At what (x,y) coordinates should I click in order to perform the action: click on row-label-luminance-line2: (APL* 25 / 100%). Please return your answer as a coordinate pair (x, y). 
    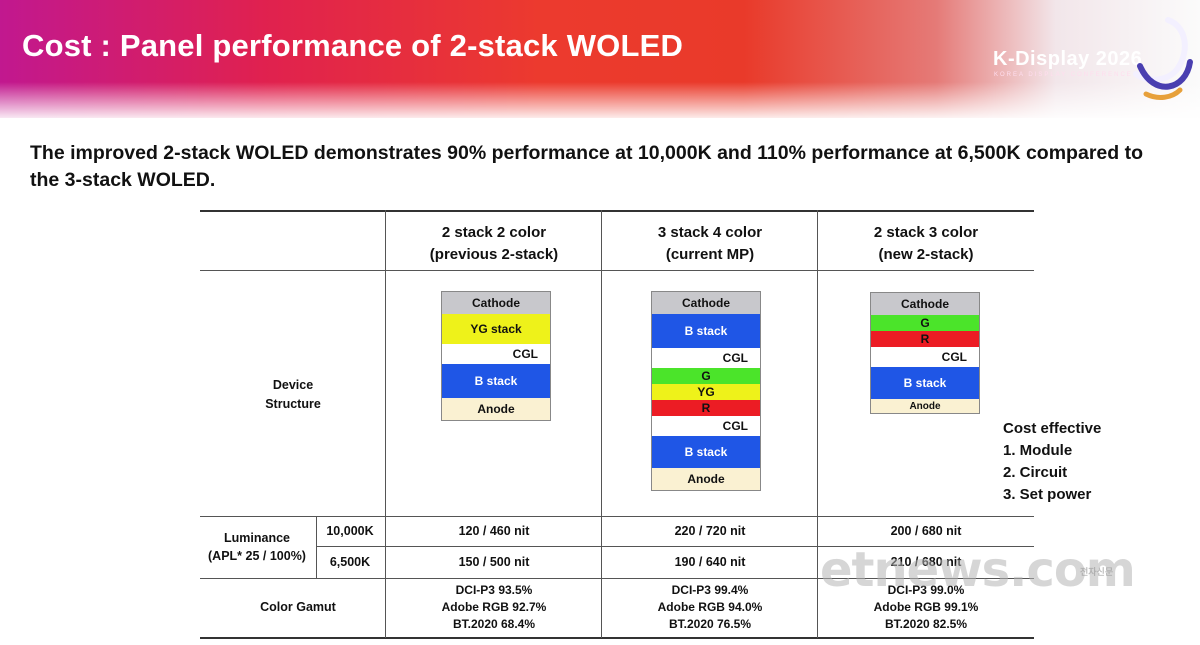
    Looking at the image, I should click on (257, 556).